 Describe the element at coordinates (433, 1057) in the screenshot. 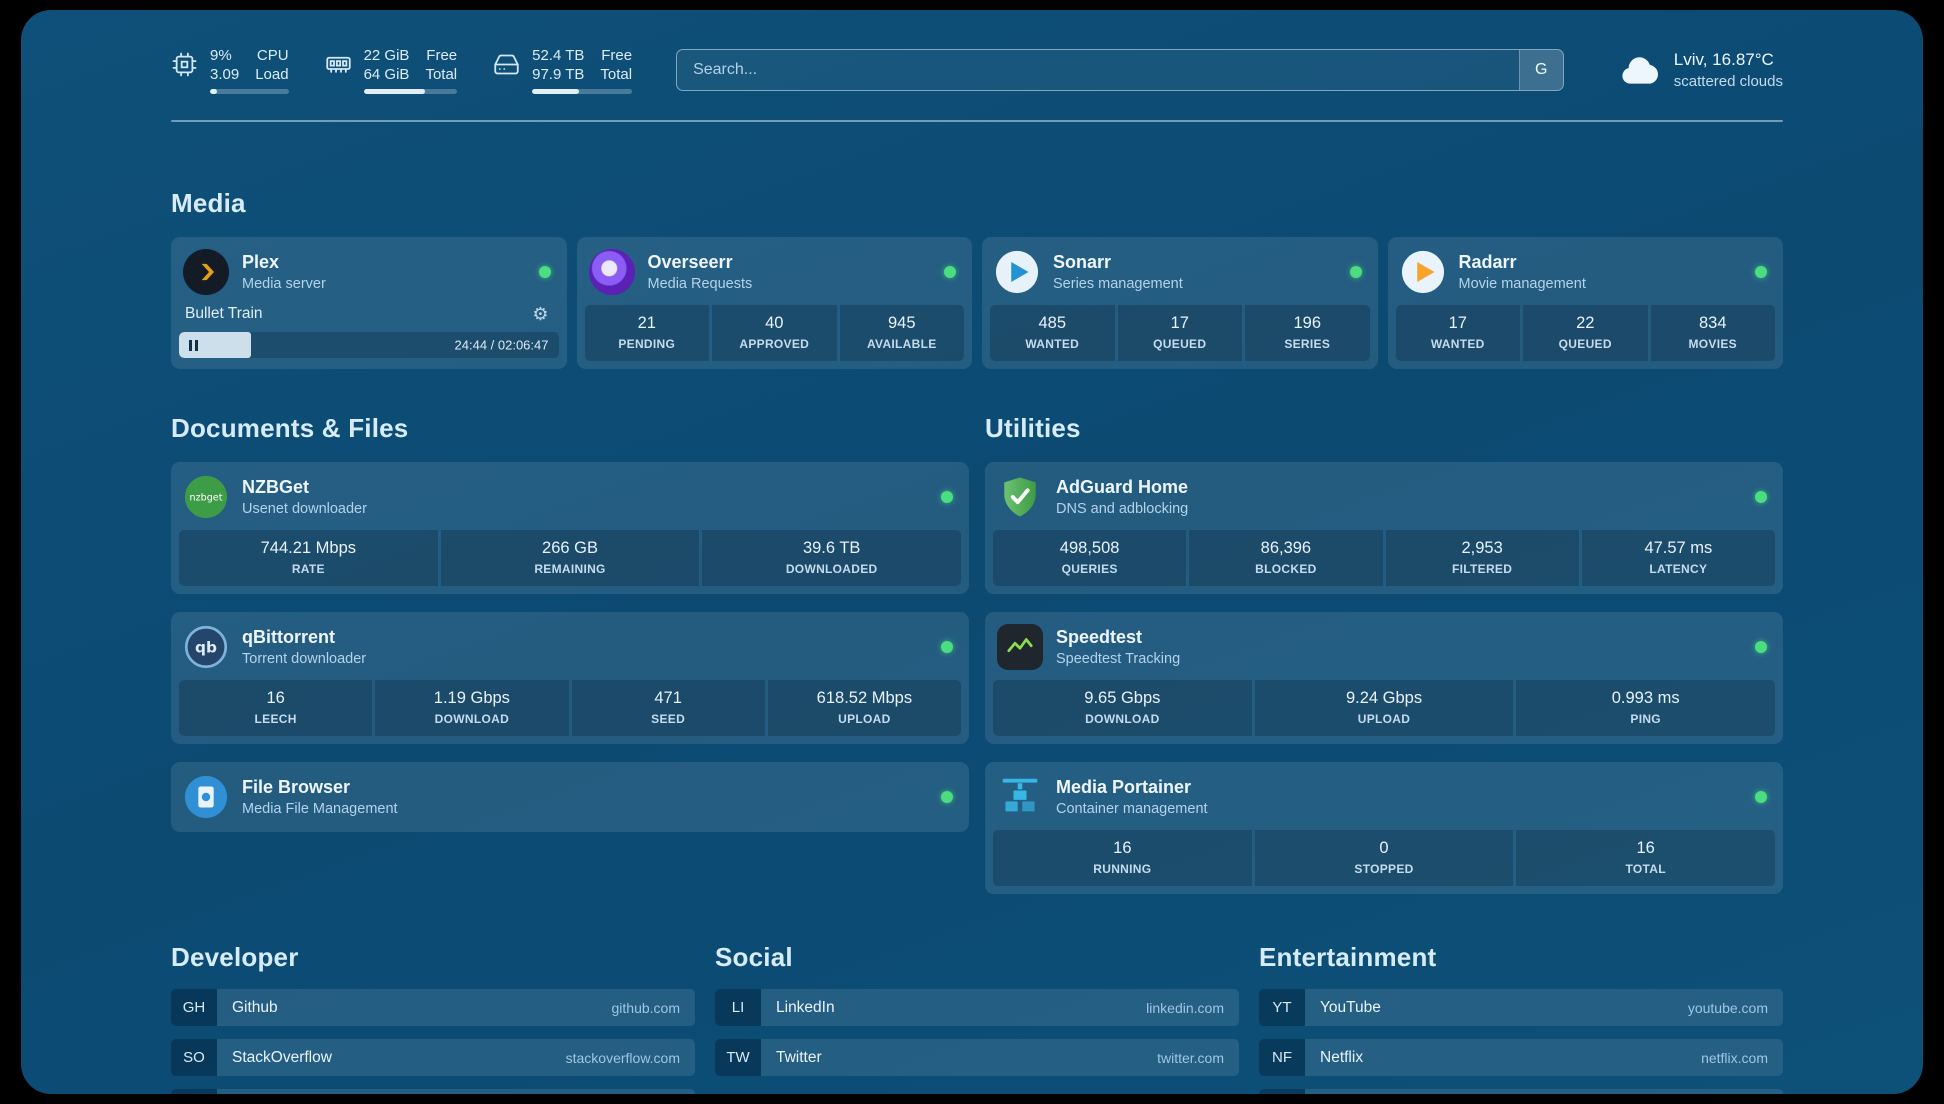

I see `bookmark-stackoverflow: SO StackOverflow stackoverflow.com` at that location.